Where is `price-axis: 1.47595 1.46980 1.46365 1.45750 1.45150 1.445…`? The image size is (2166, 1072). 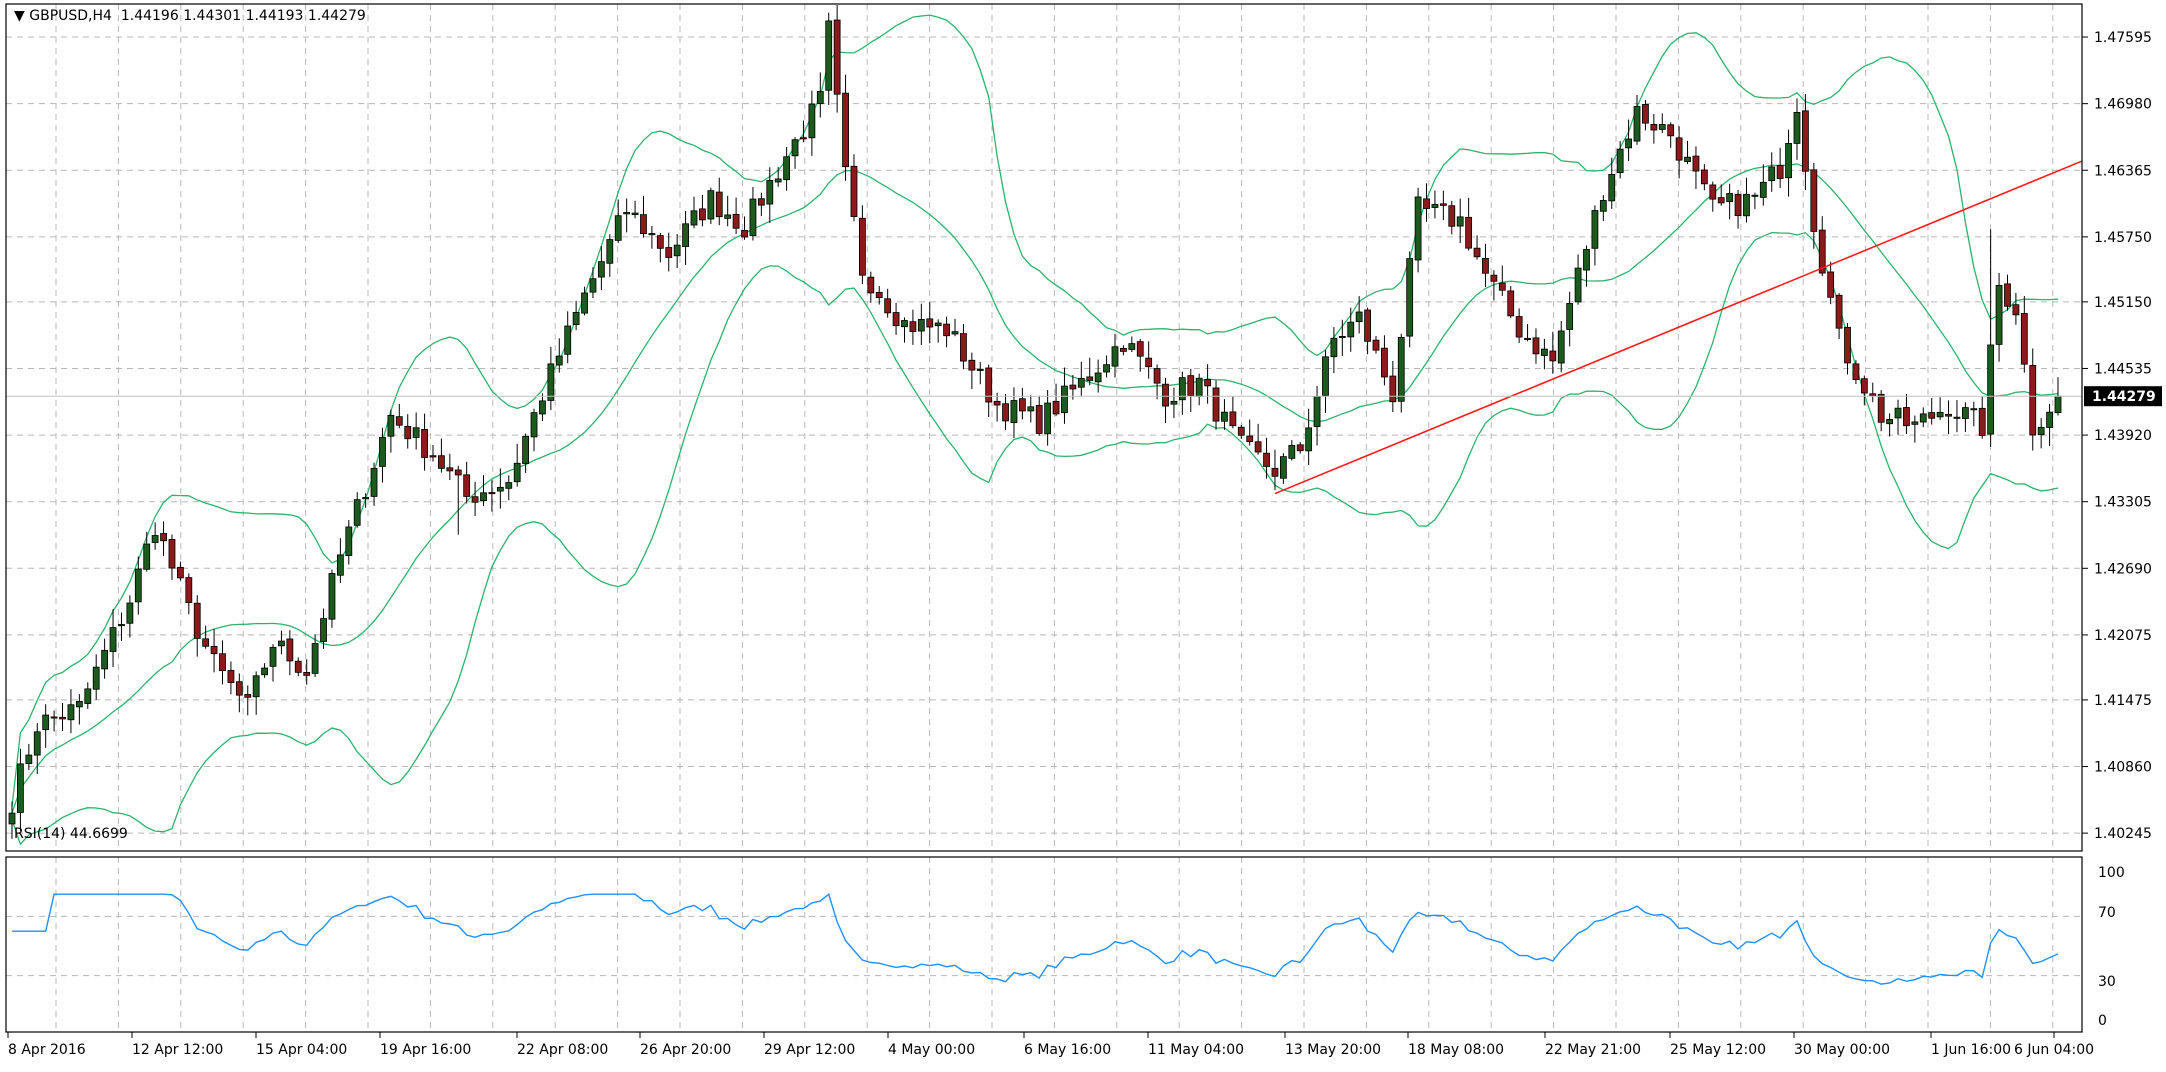 price-axis: 1.47595 1.46980 1.46365 1.45750 1.45150 1.445… is located at coordinates (2122, 436).